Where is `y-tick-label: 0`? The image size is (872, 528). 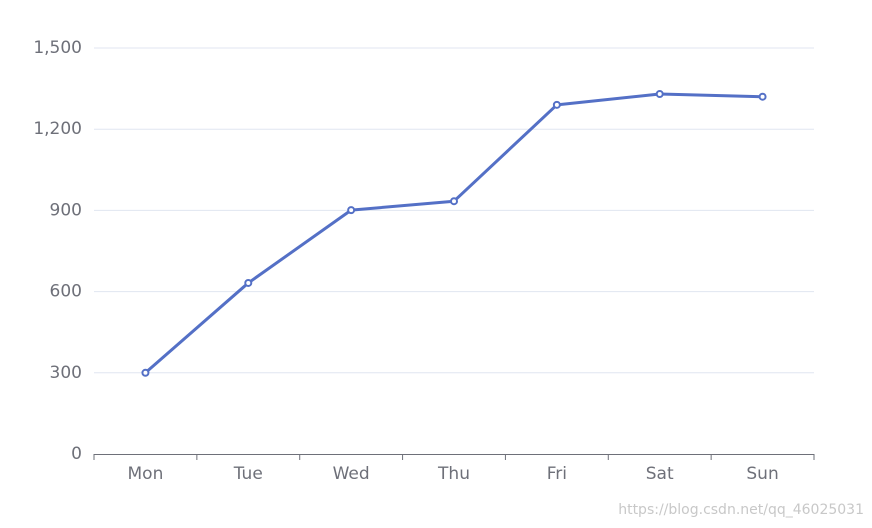 y-tick-label: 0 is located at coordinates (76, 454).